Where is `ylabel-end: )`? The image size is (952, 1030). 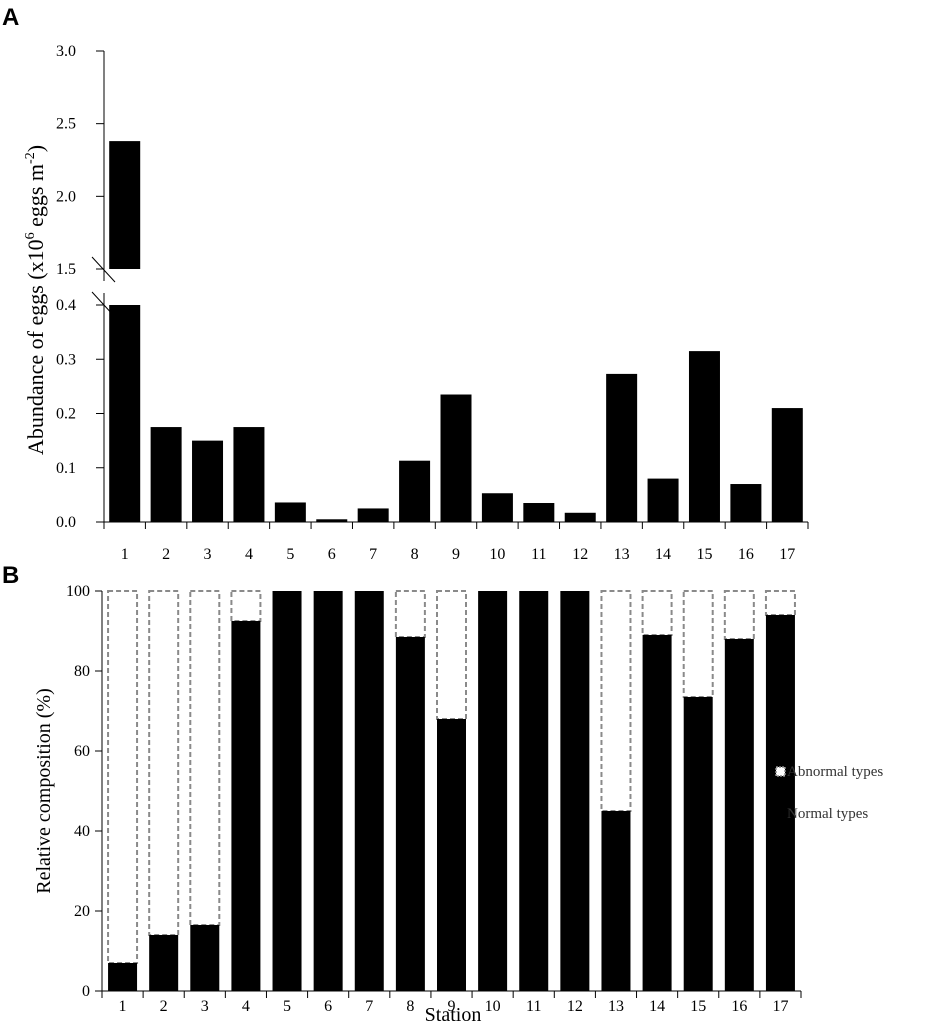
ylabel-end: ) is located at coordinates (35, 148).